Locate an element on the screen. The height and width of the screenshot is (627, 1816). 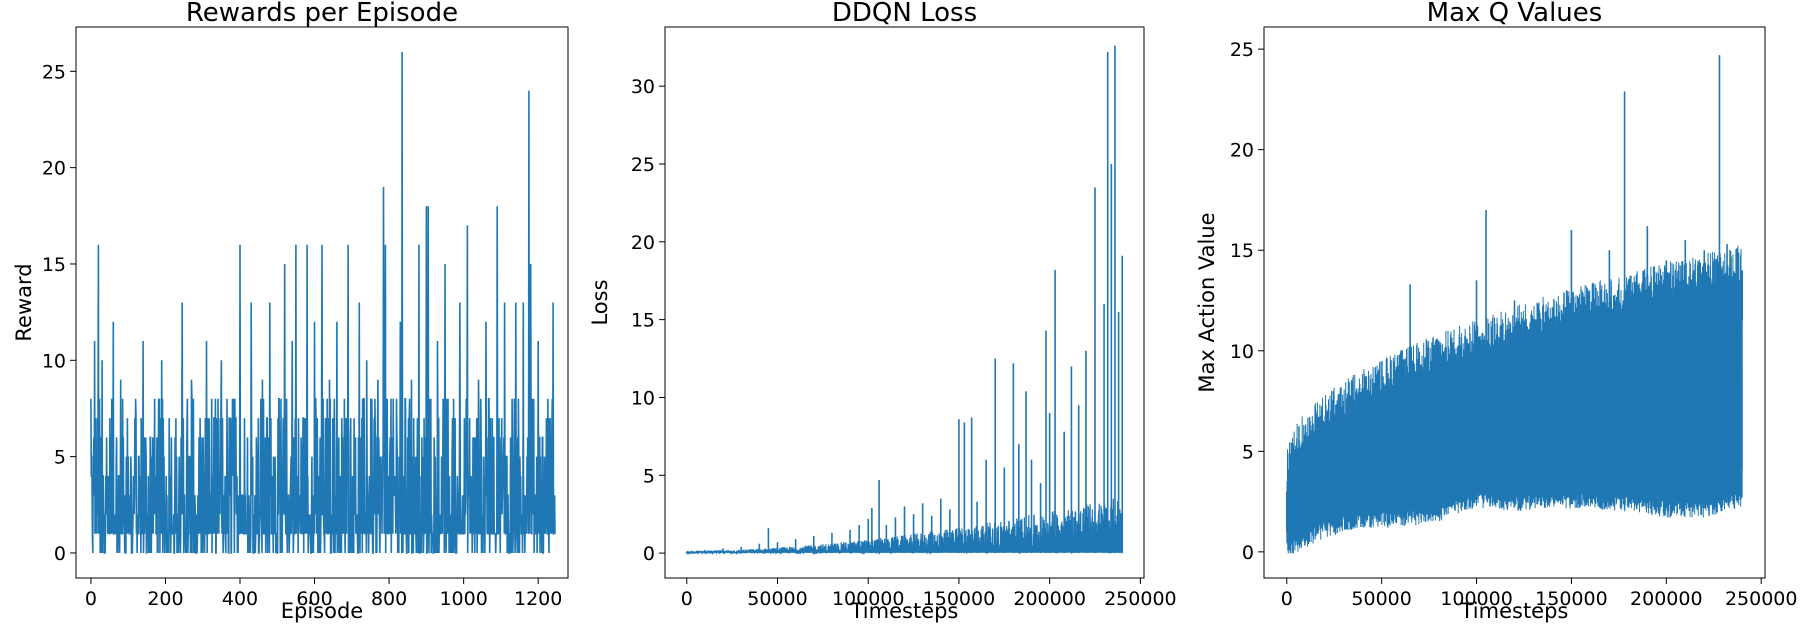
x-tick-label: 200 is located at coordinates (165, 599).